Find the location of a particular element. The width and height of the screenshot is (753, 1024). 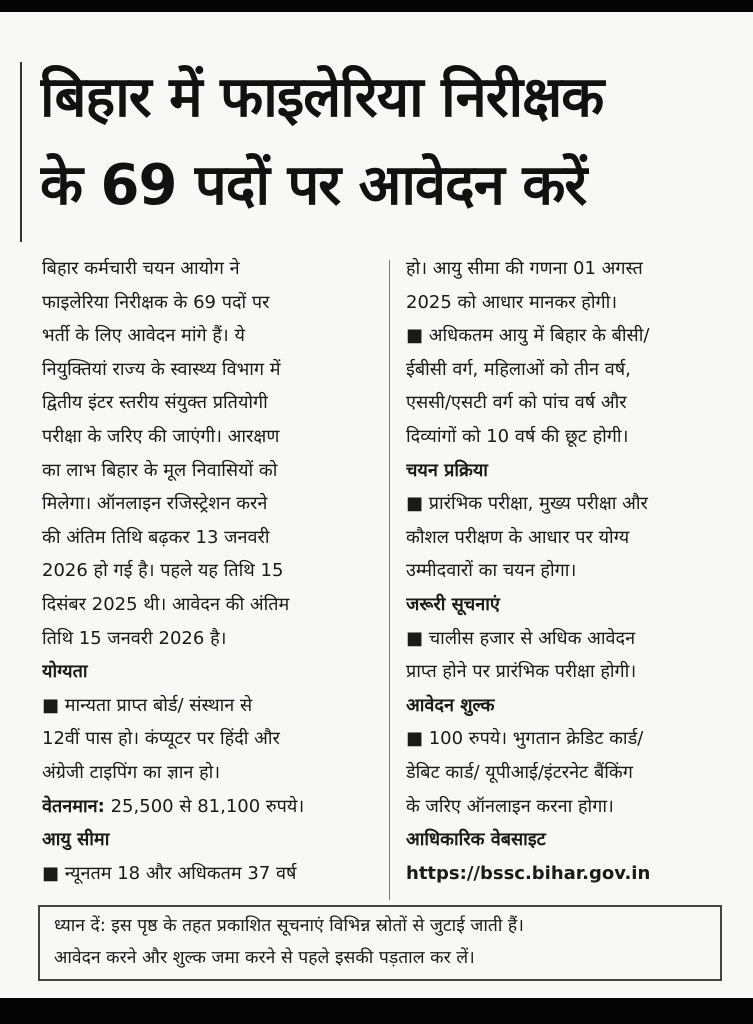

body-text: ■ प्रारंभिक परीक्षा, मुख्य परीक्षा और is located at coordinates (527, 504).